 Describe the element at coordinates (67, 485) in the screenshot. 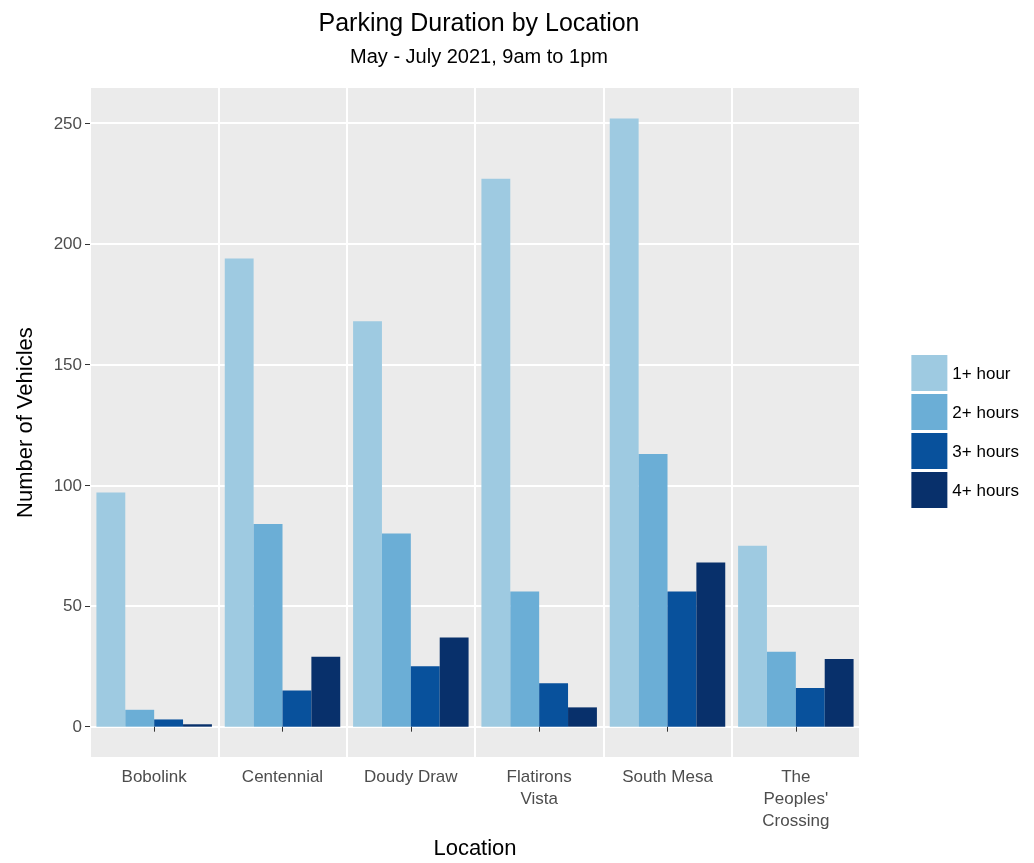

I see `y-tick-label: 100` at that location.